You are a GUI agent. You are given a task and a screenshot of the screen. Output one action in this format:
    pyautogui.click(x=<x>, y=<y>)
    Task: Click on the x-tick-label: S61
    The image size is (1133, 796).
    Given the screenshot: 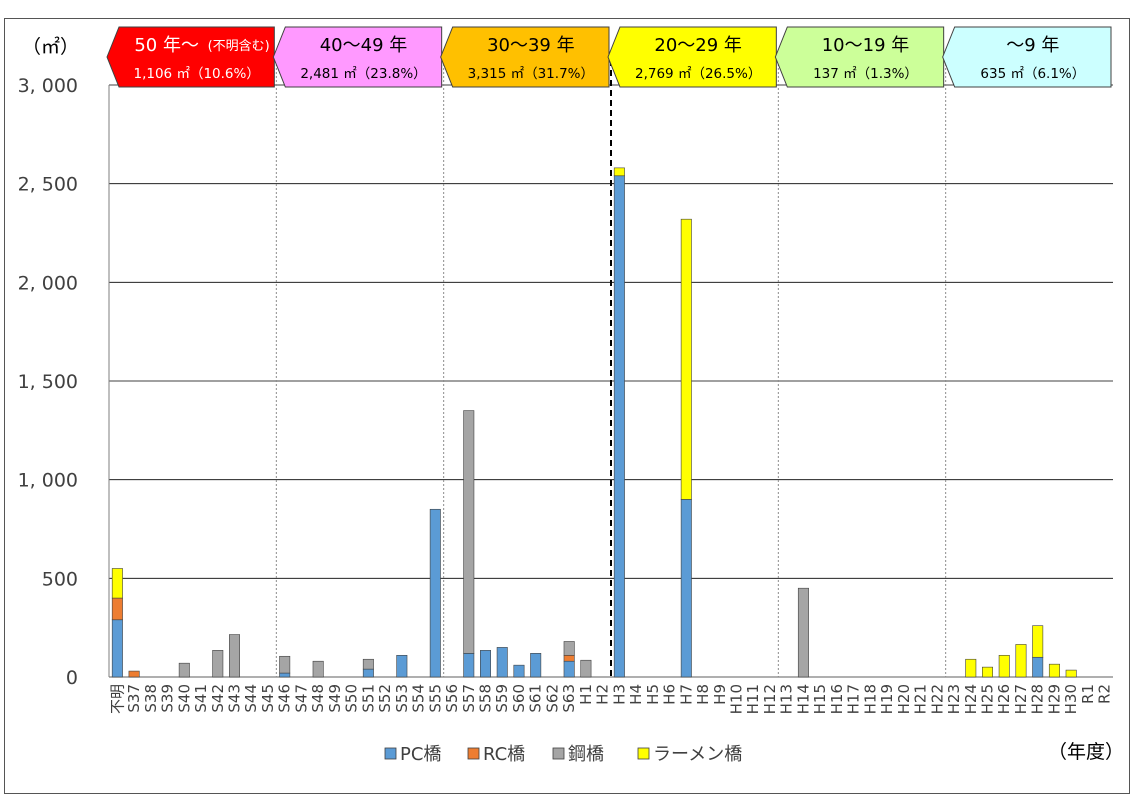 What is the action you would take?
    pyautogui.click(x=536, y=698)
    